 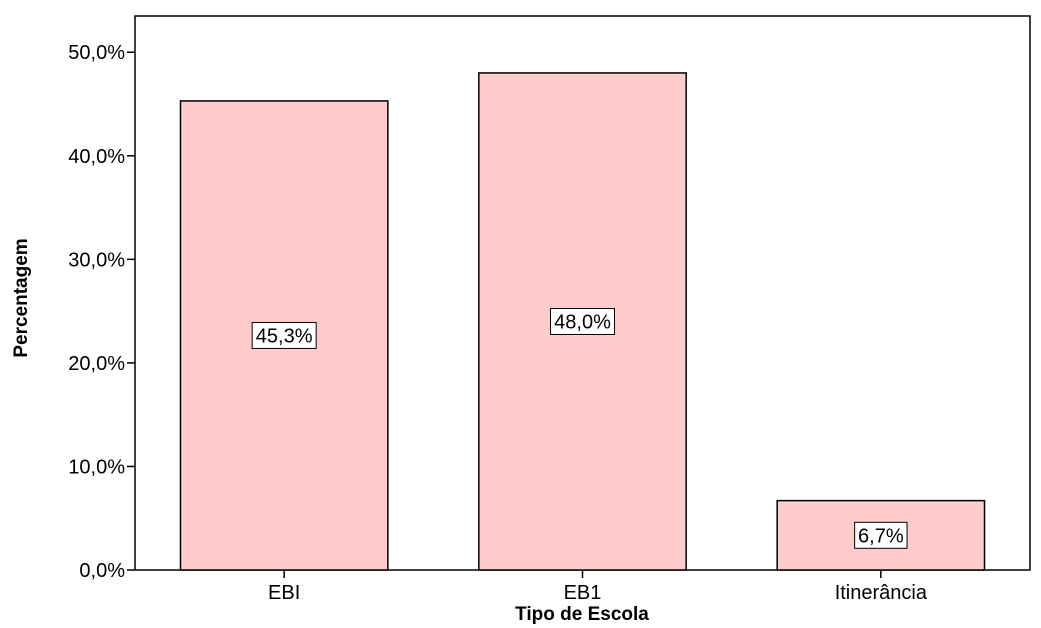 What do you see at coordinates (96, 260) in the screenshot?
I see `y-tick-label: 30,0%` at bounding box center [96, 260].